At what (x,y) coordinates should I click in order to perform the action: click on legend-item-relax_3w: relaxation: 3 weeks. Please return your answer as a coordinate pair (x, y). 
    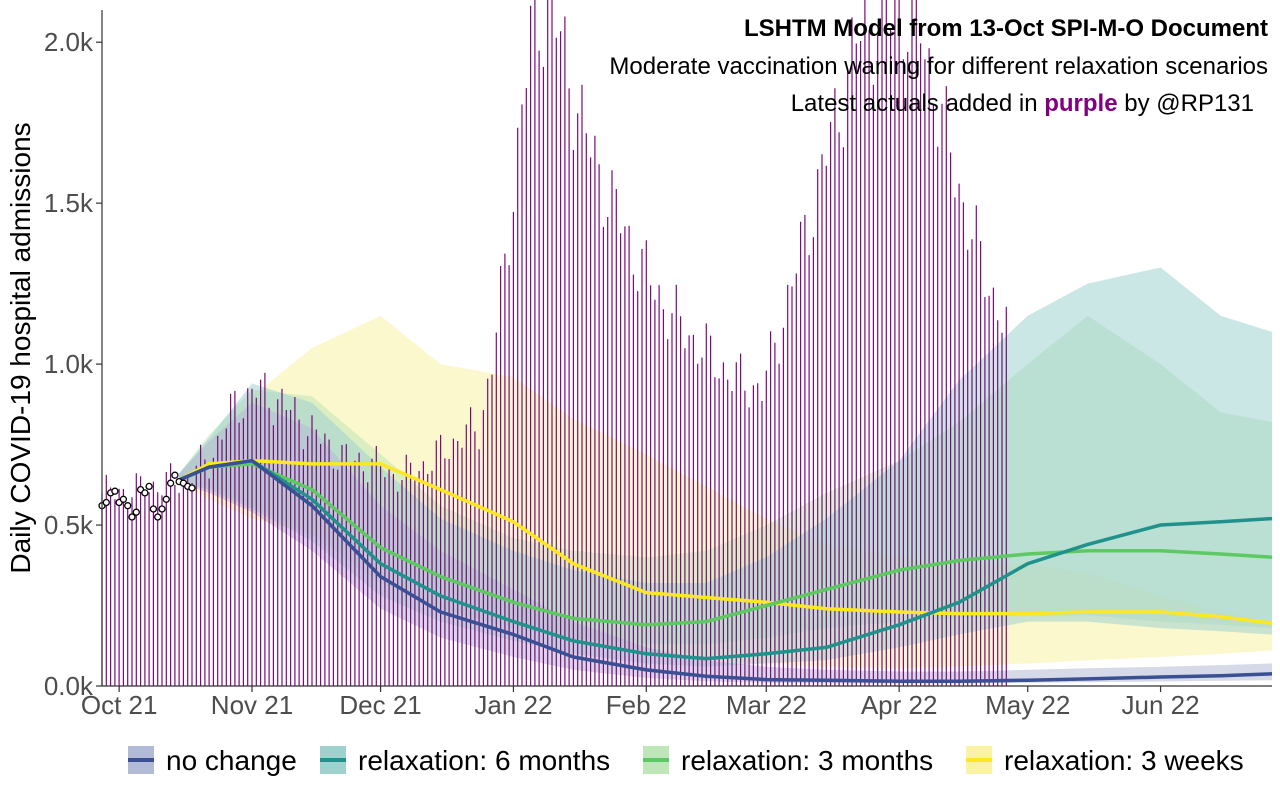
    Looking at the image, I should click on (1105, 760).